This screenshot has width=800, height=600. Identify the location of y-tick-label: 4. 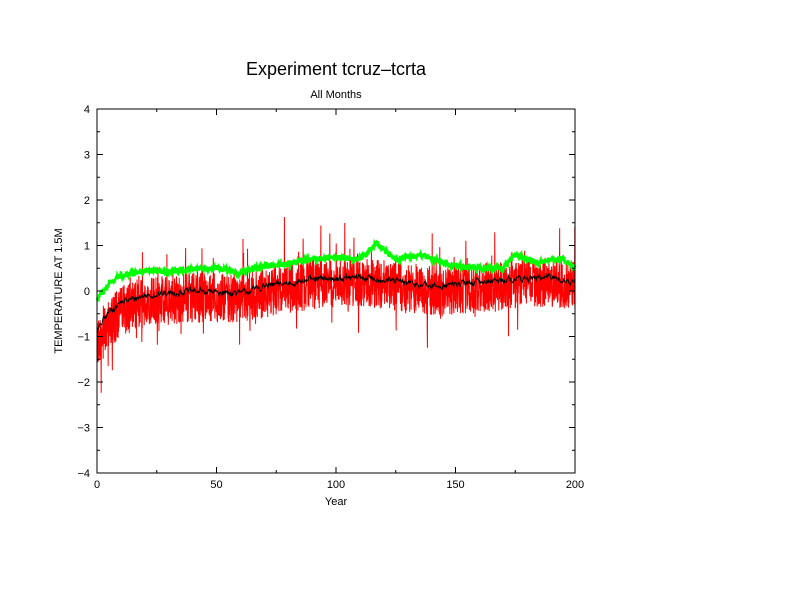
(87, 110).